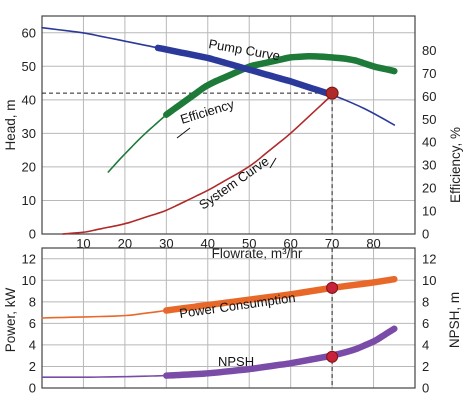  What do you see at coordinates (29, 200) in the screenshot?
I see `head-tick-label: 10` at bounding box center [29, 200].